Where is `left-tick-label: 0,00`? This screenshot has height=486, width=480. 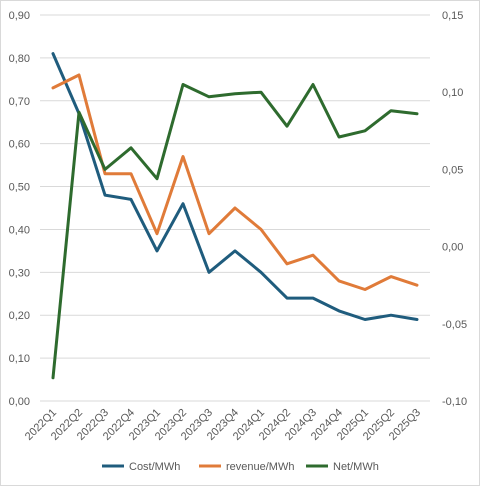 left-tick-label: 0,00 is located at coordinates (19, 402).